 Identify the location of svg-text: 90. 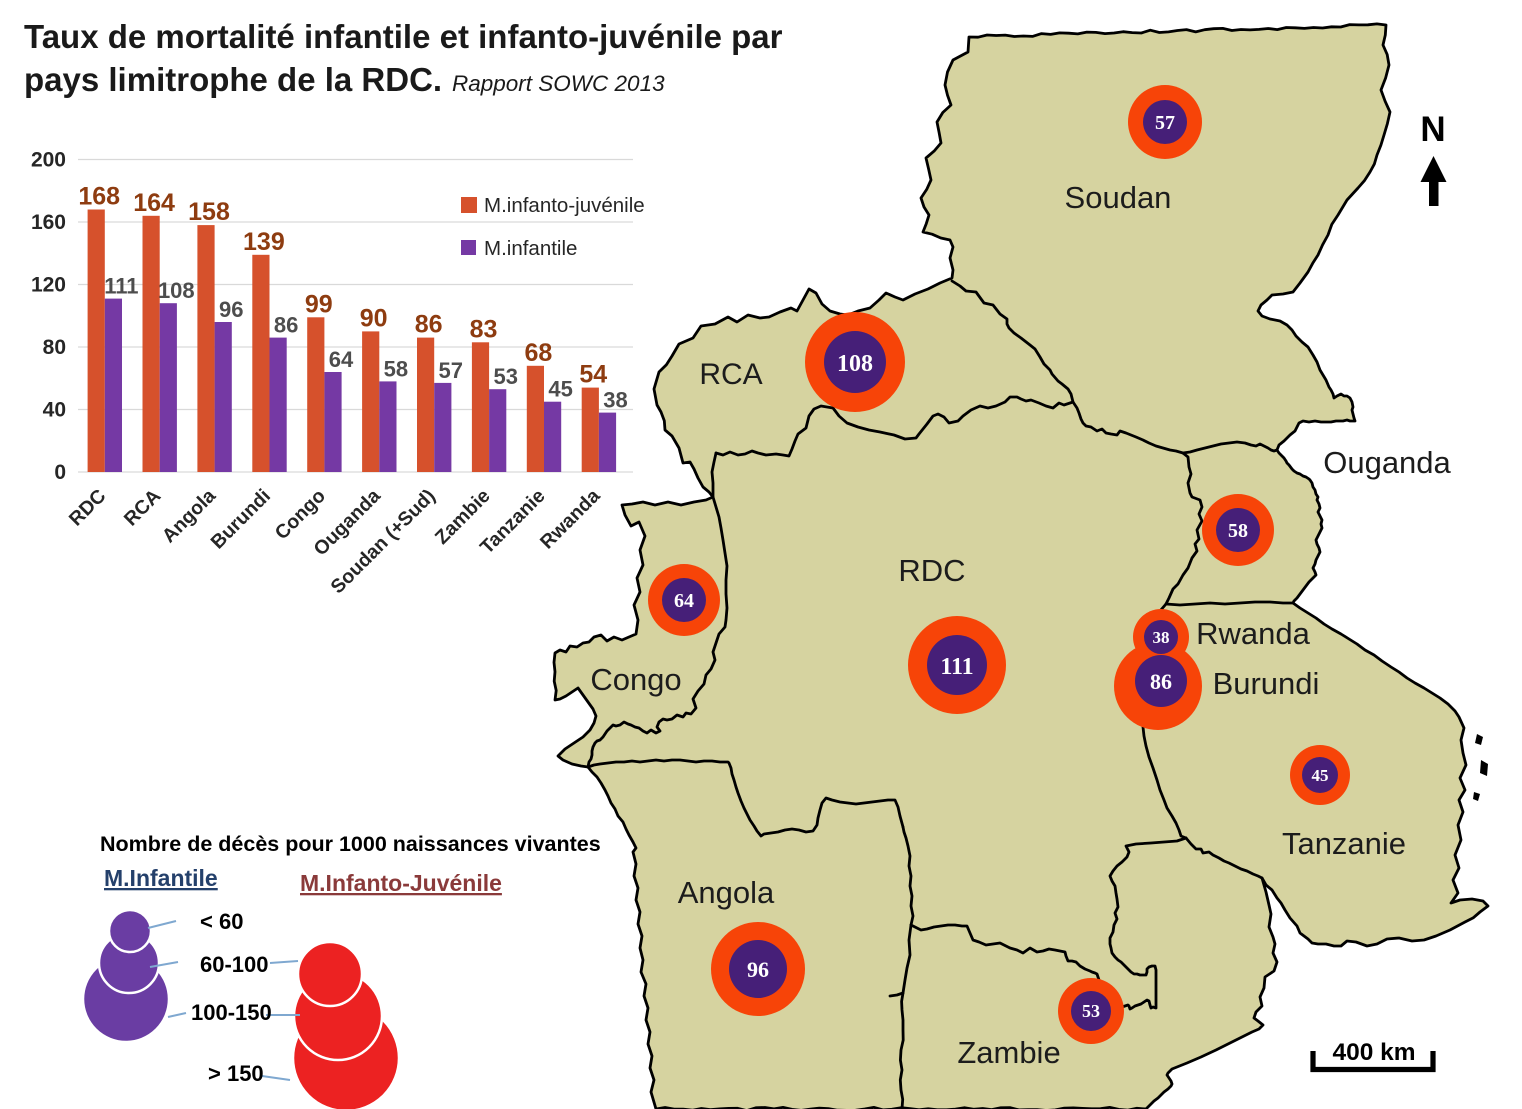
(374, 318).